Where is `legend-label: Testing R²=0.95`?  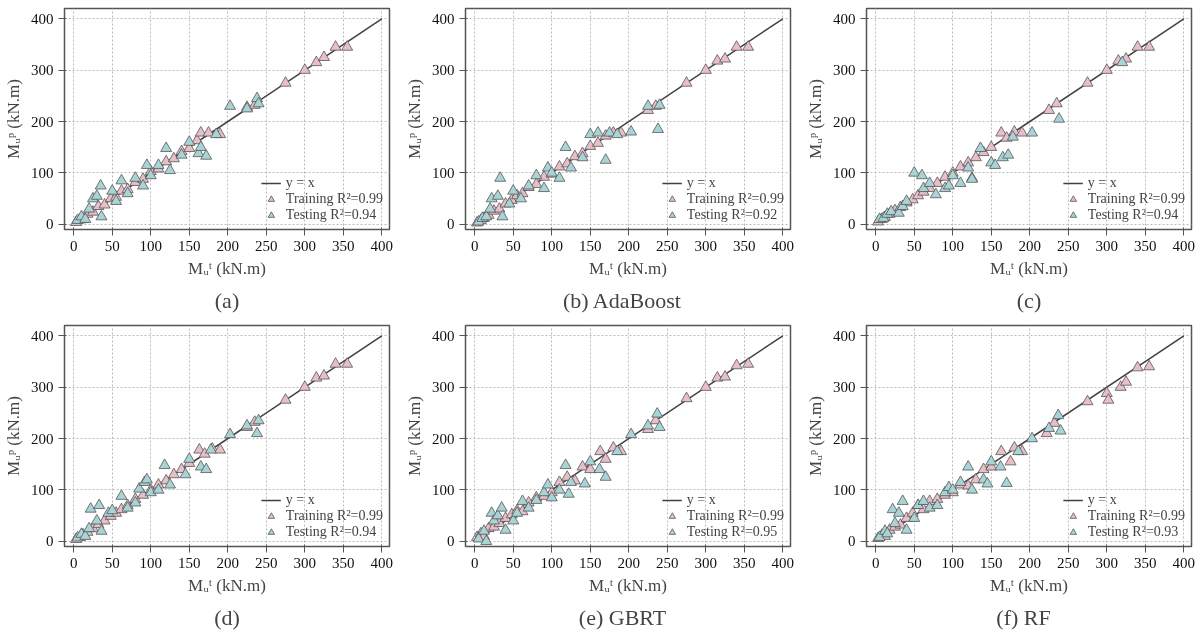 legend-label: Testing R²=0.95 is located at coordinates (732, 532).